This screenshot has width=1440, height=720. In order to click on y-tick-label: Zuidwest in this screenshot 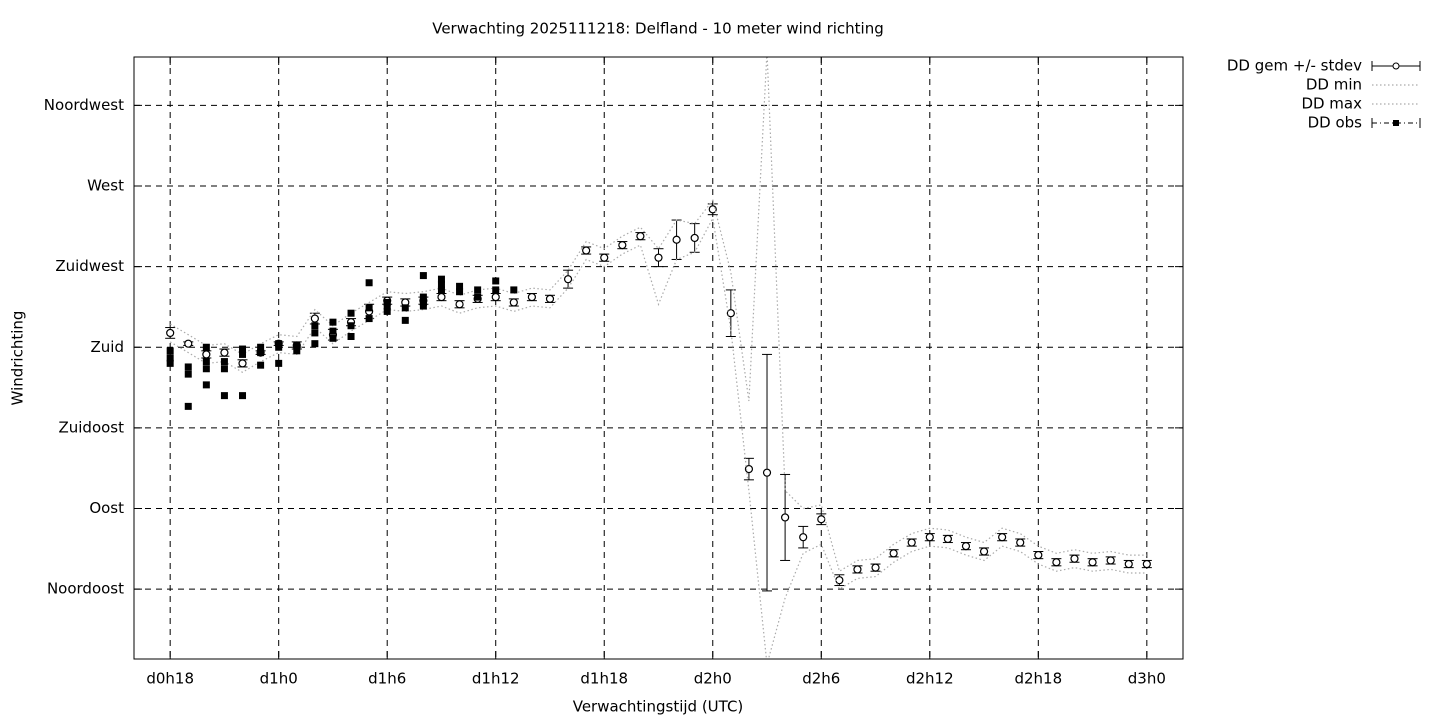, I will do `click(89, 266)`.